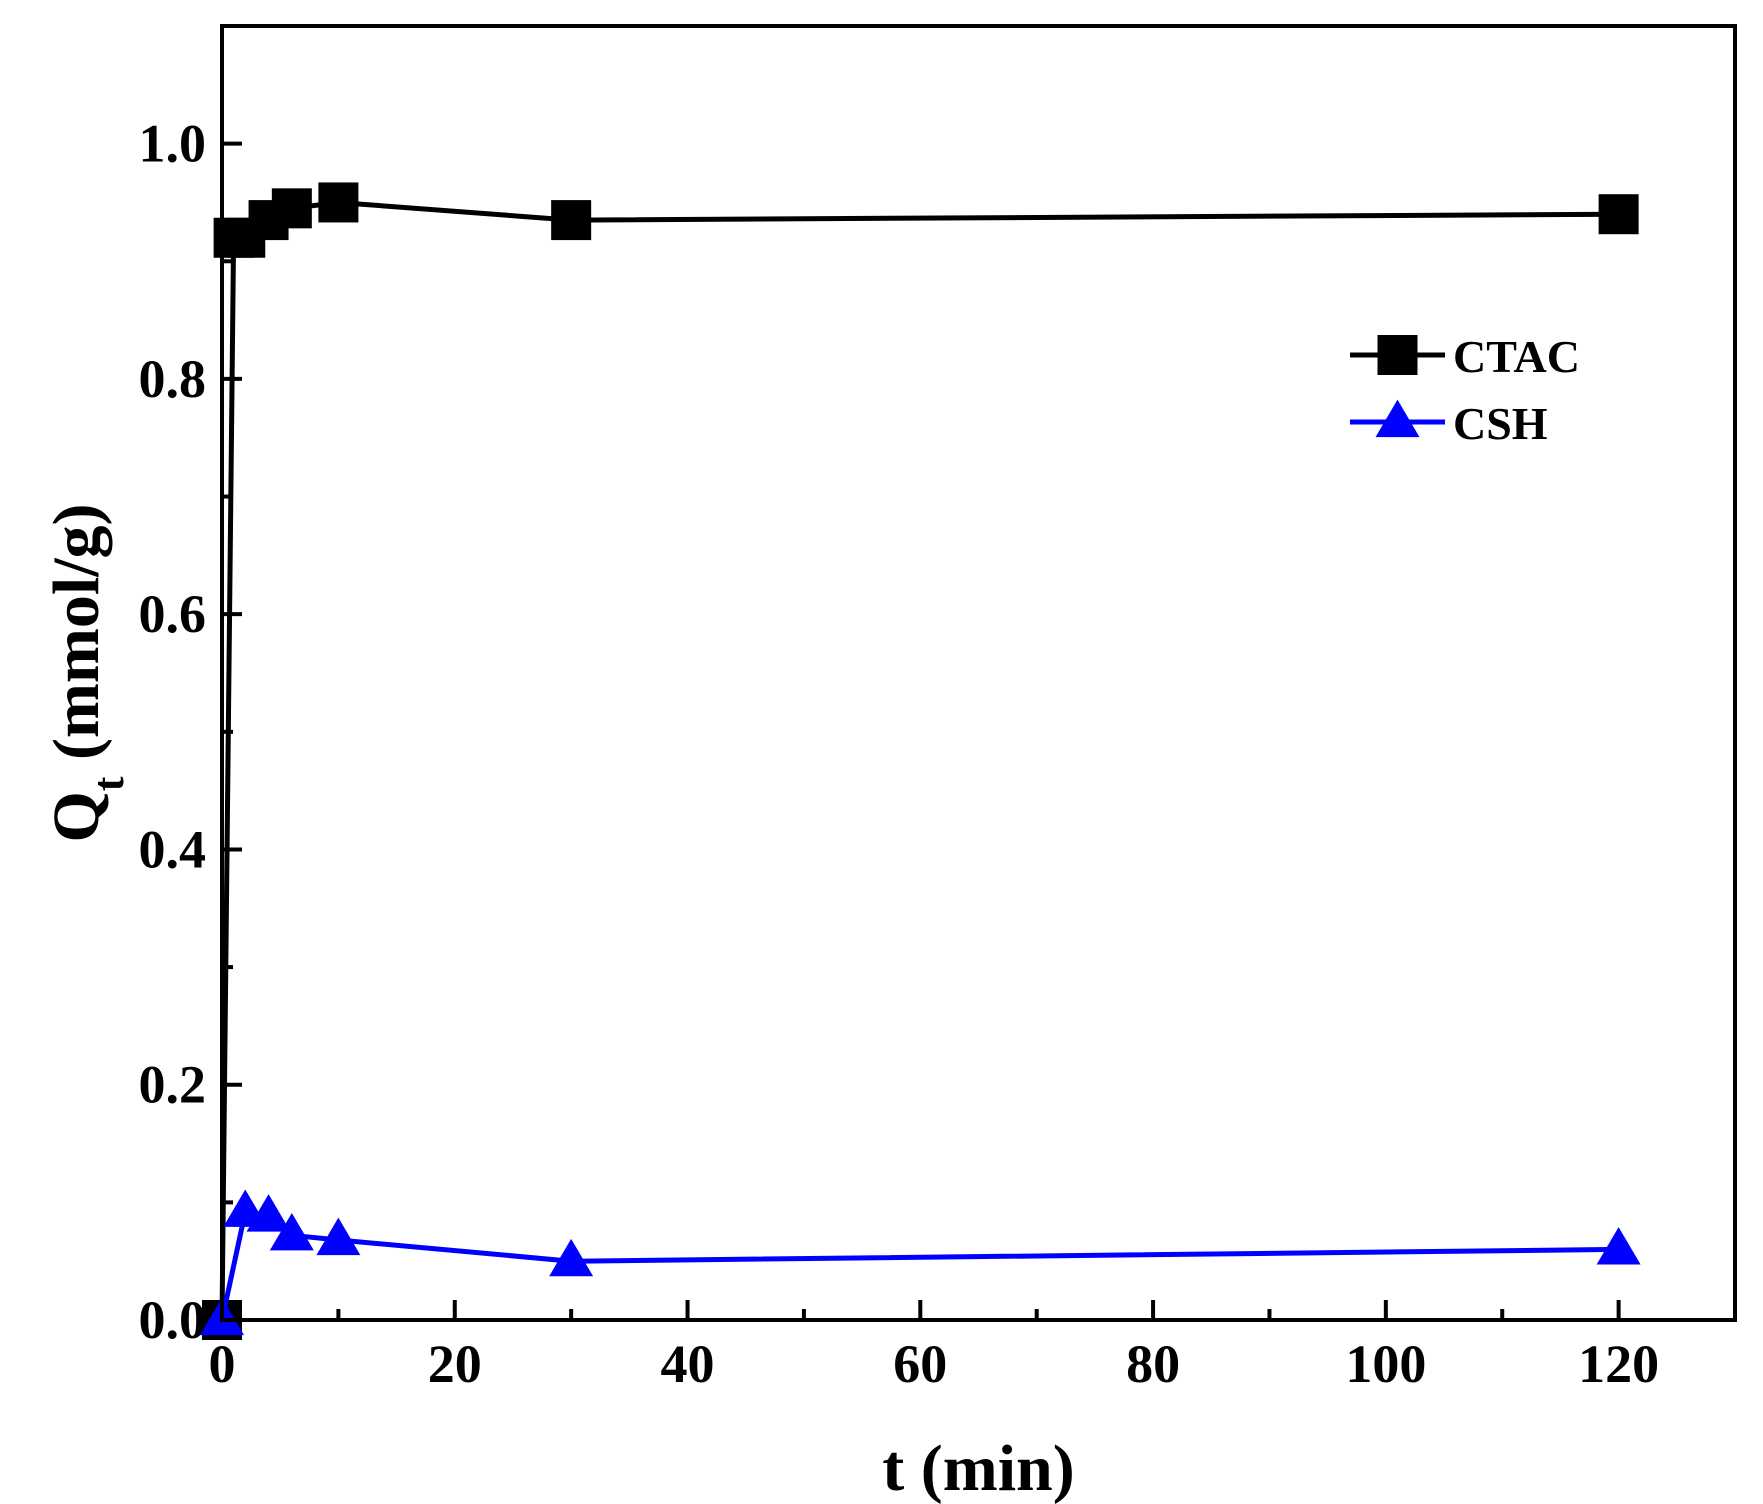  What do you see at coordinates (1153, 1364) in the screenshot?
I see `x-tick-label: 80` at bounding box center [1153, 1364].